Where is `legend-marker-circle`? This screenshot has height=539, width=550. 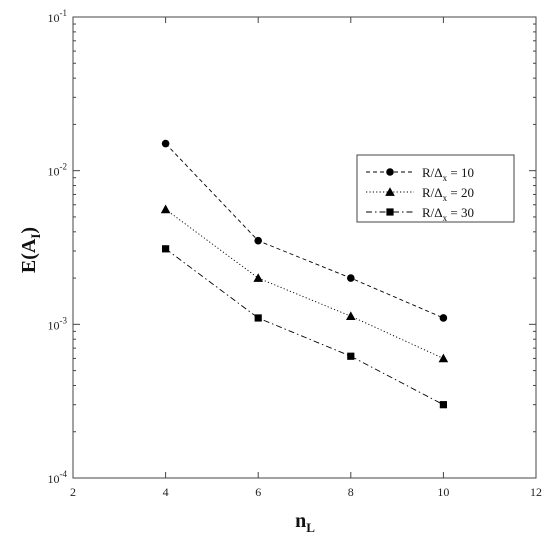 legend-marker-circle is located at coordinates (390, 172).